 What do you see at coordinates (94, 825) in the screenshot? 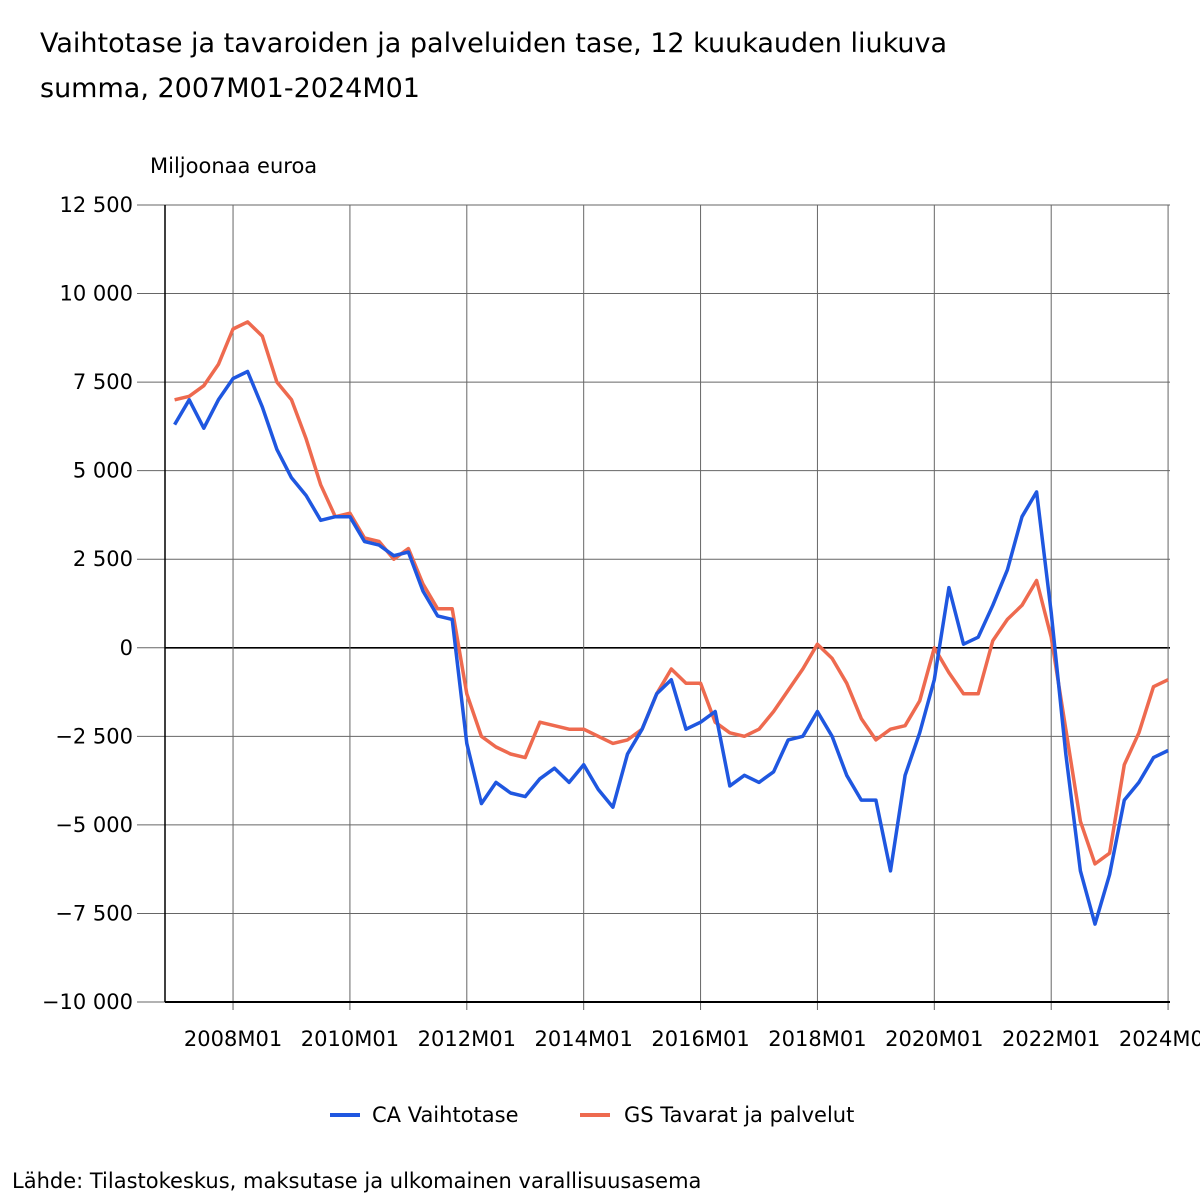
I see `y-tick-label: −5 000` at bounding box center [94, 825].